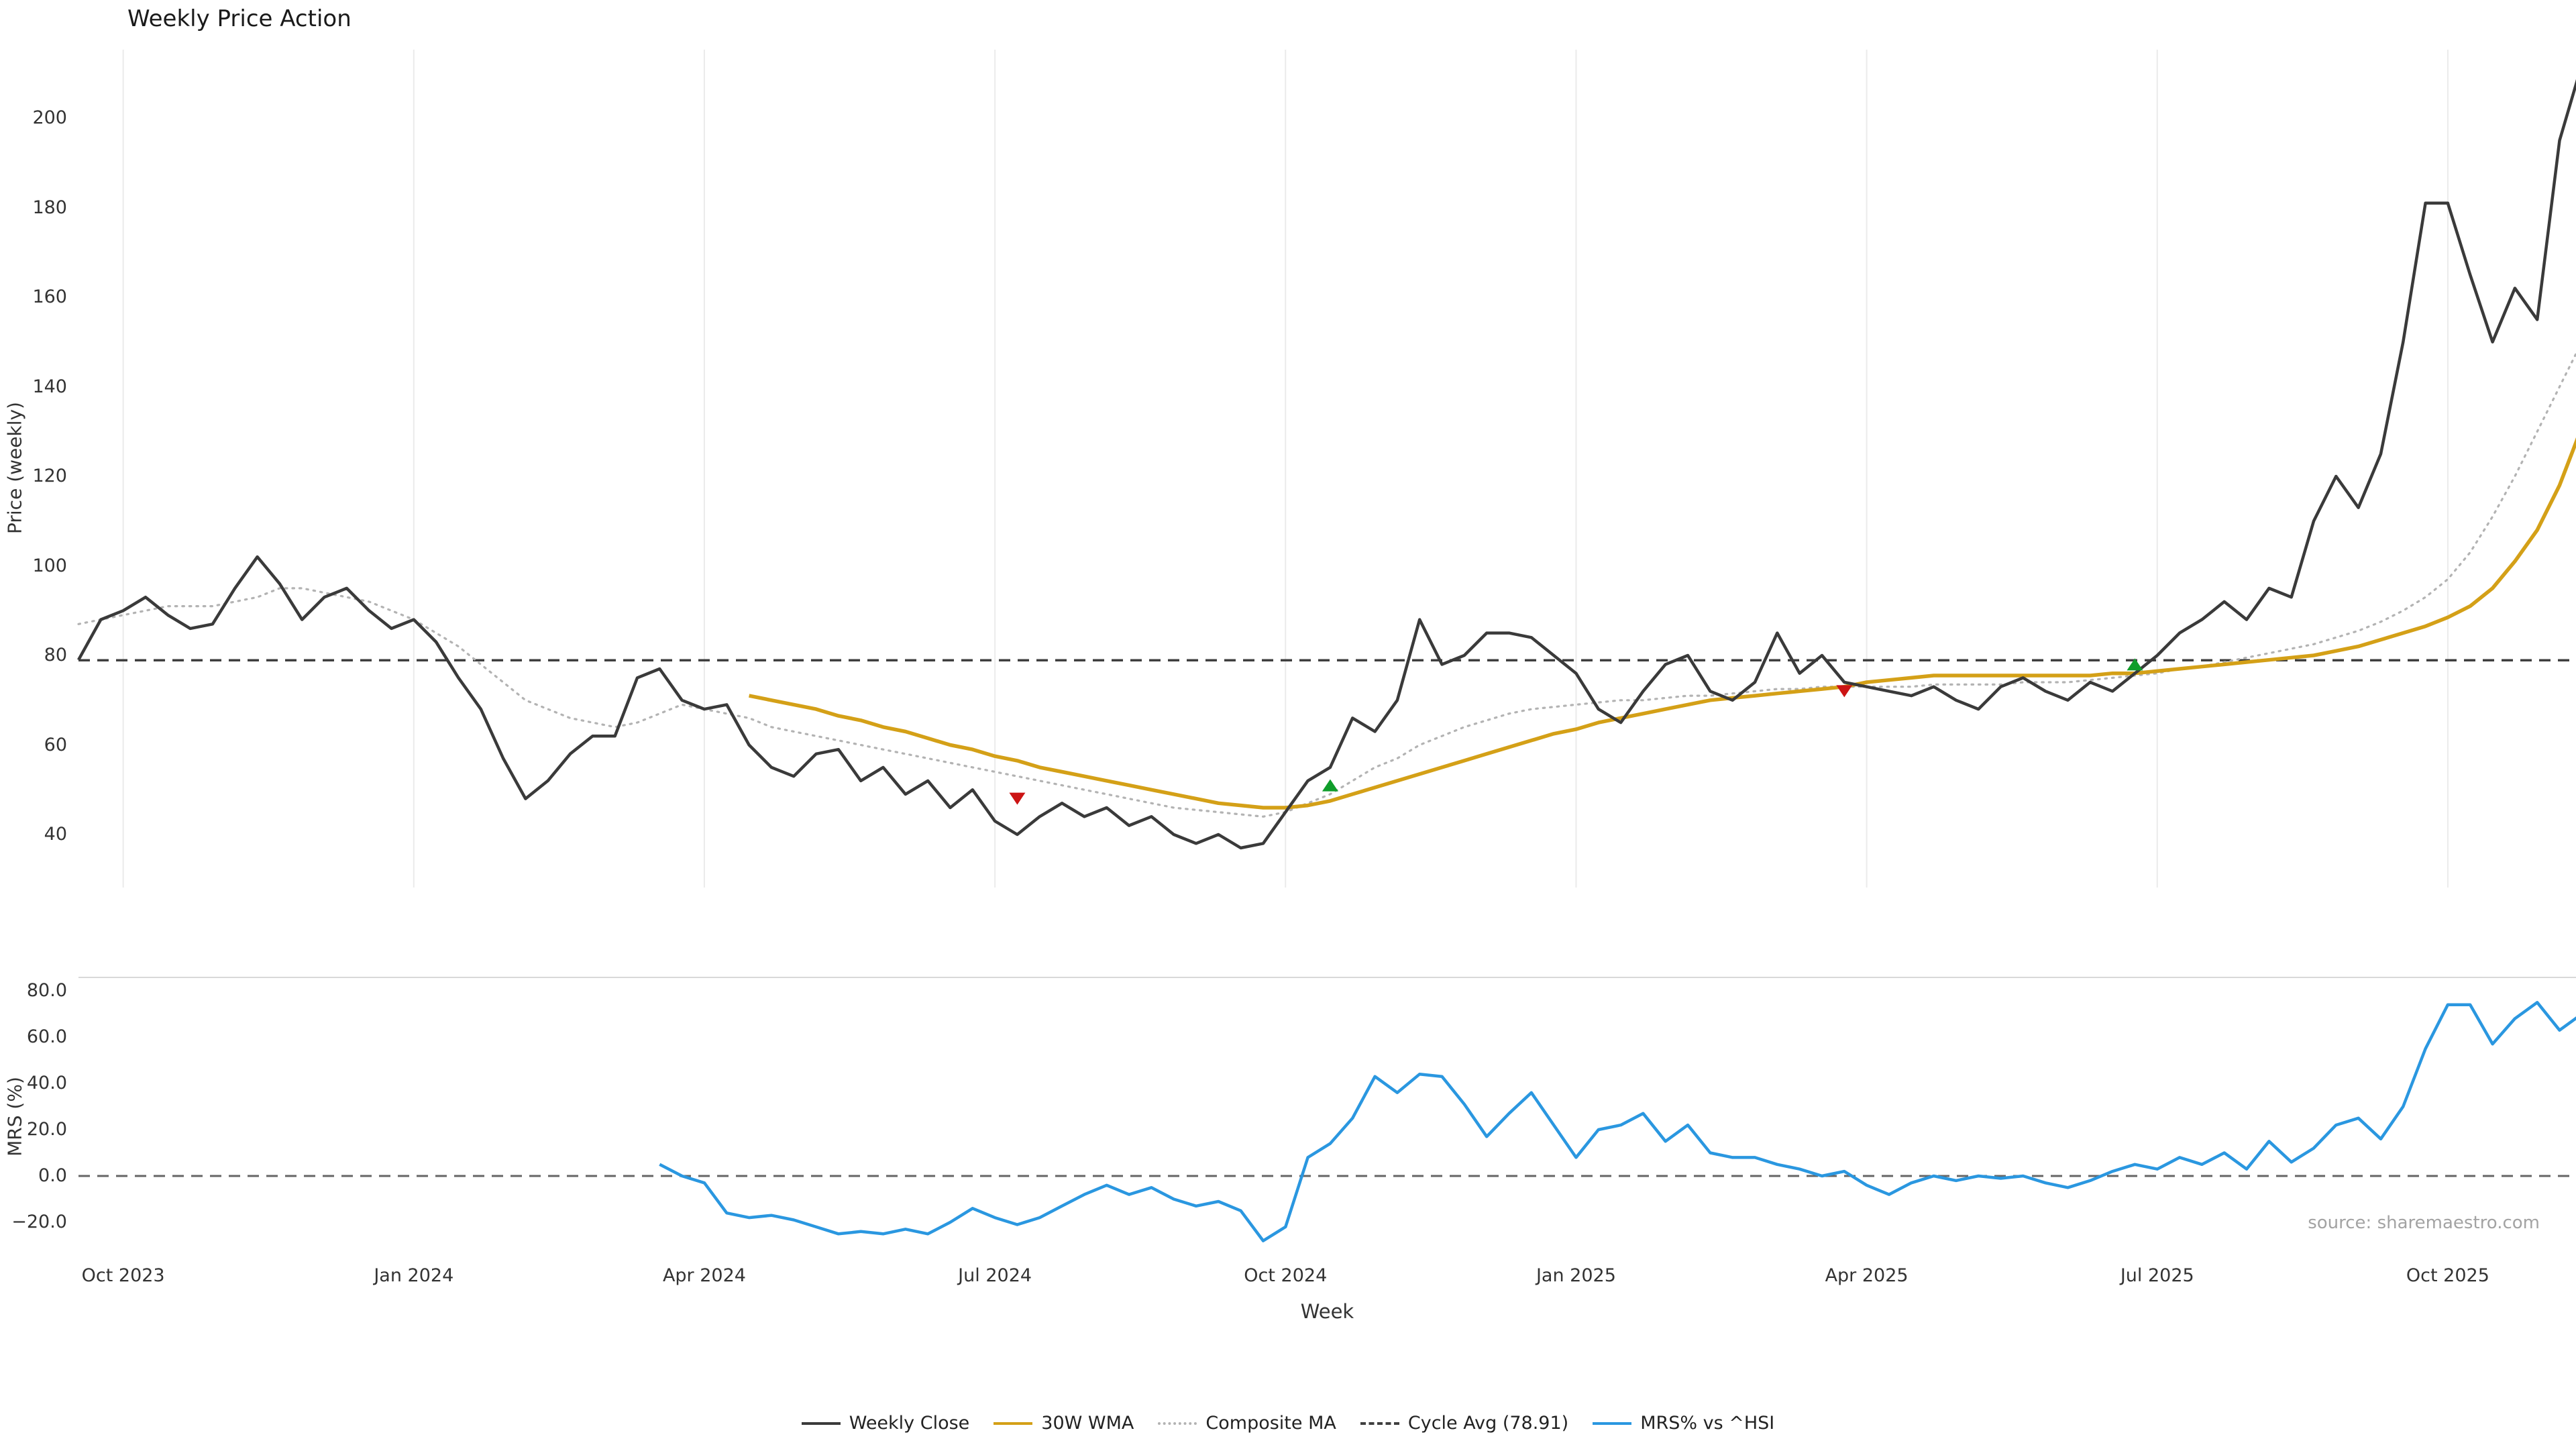 This screenshot has width=2576, height=1449. What do you see at coordinates (49, 476) in the screenshot?
I see `y-tick-label: 120` at bounding box center [49, 476].